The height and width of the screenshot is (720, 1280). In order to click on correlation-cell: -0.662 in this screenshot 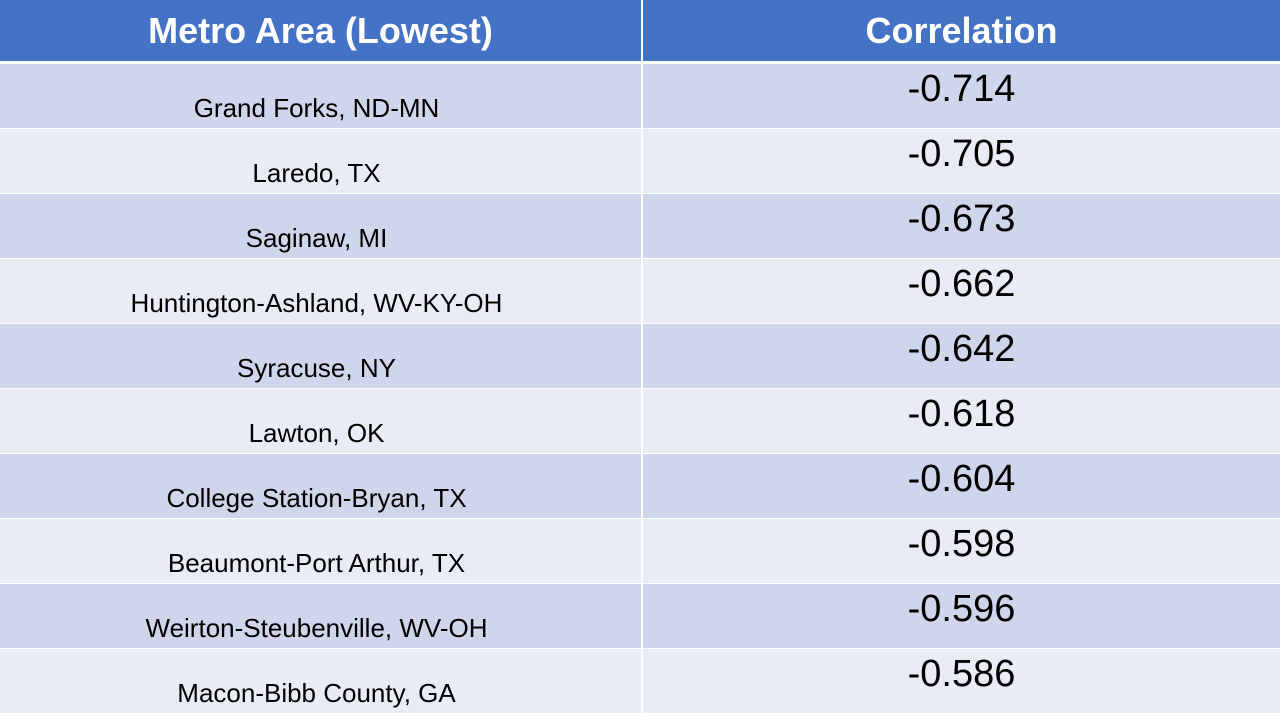, I will do `click(961, 283)`.